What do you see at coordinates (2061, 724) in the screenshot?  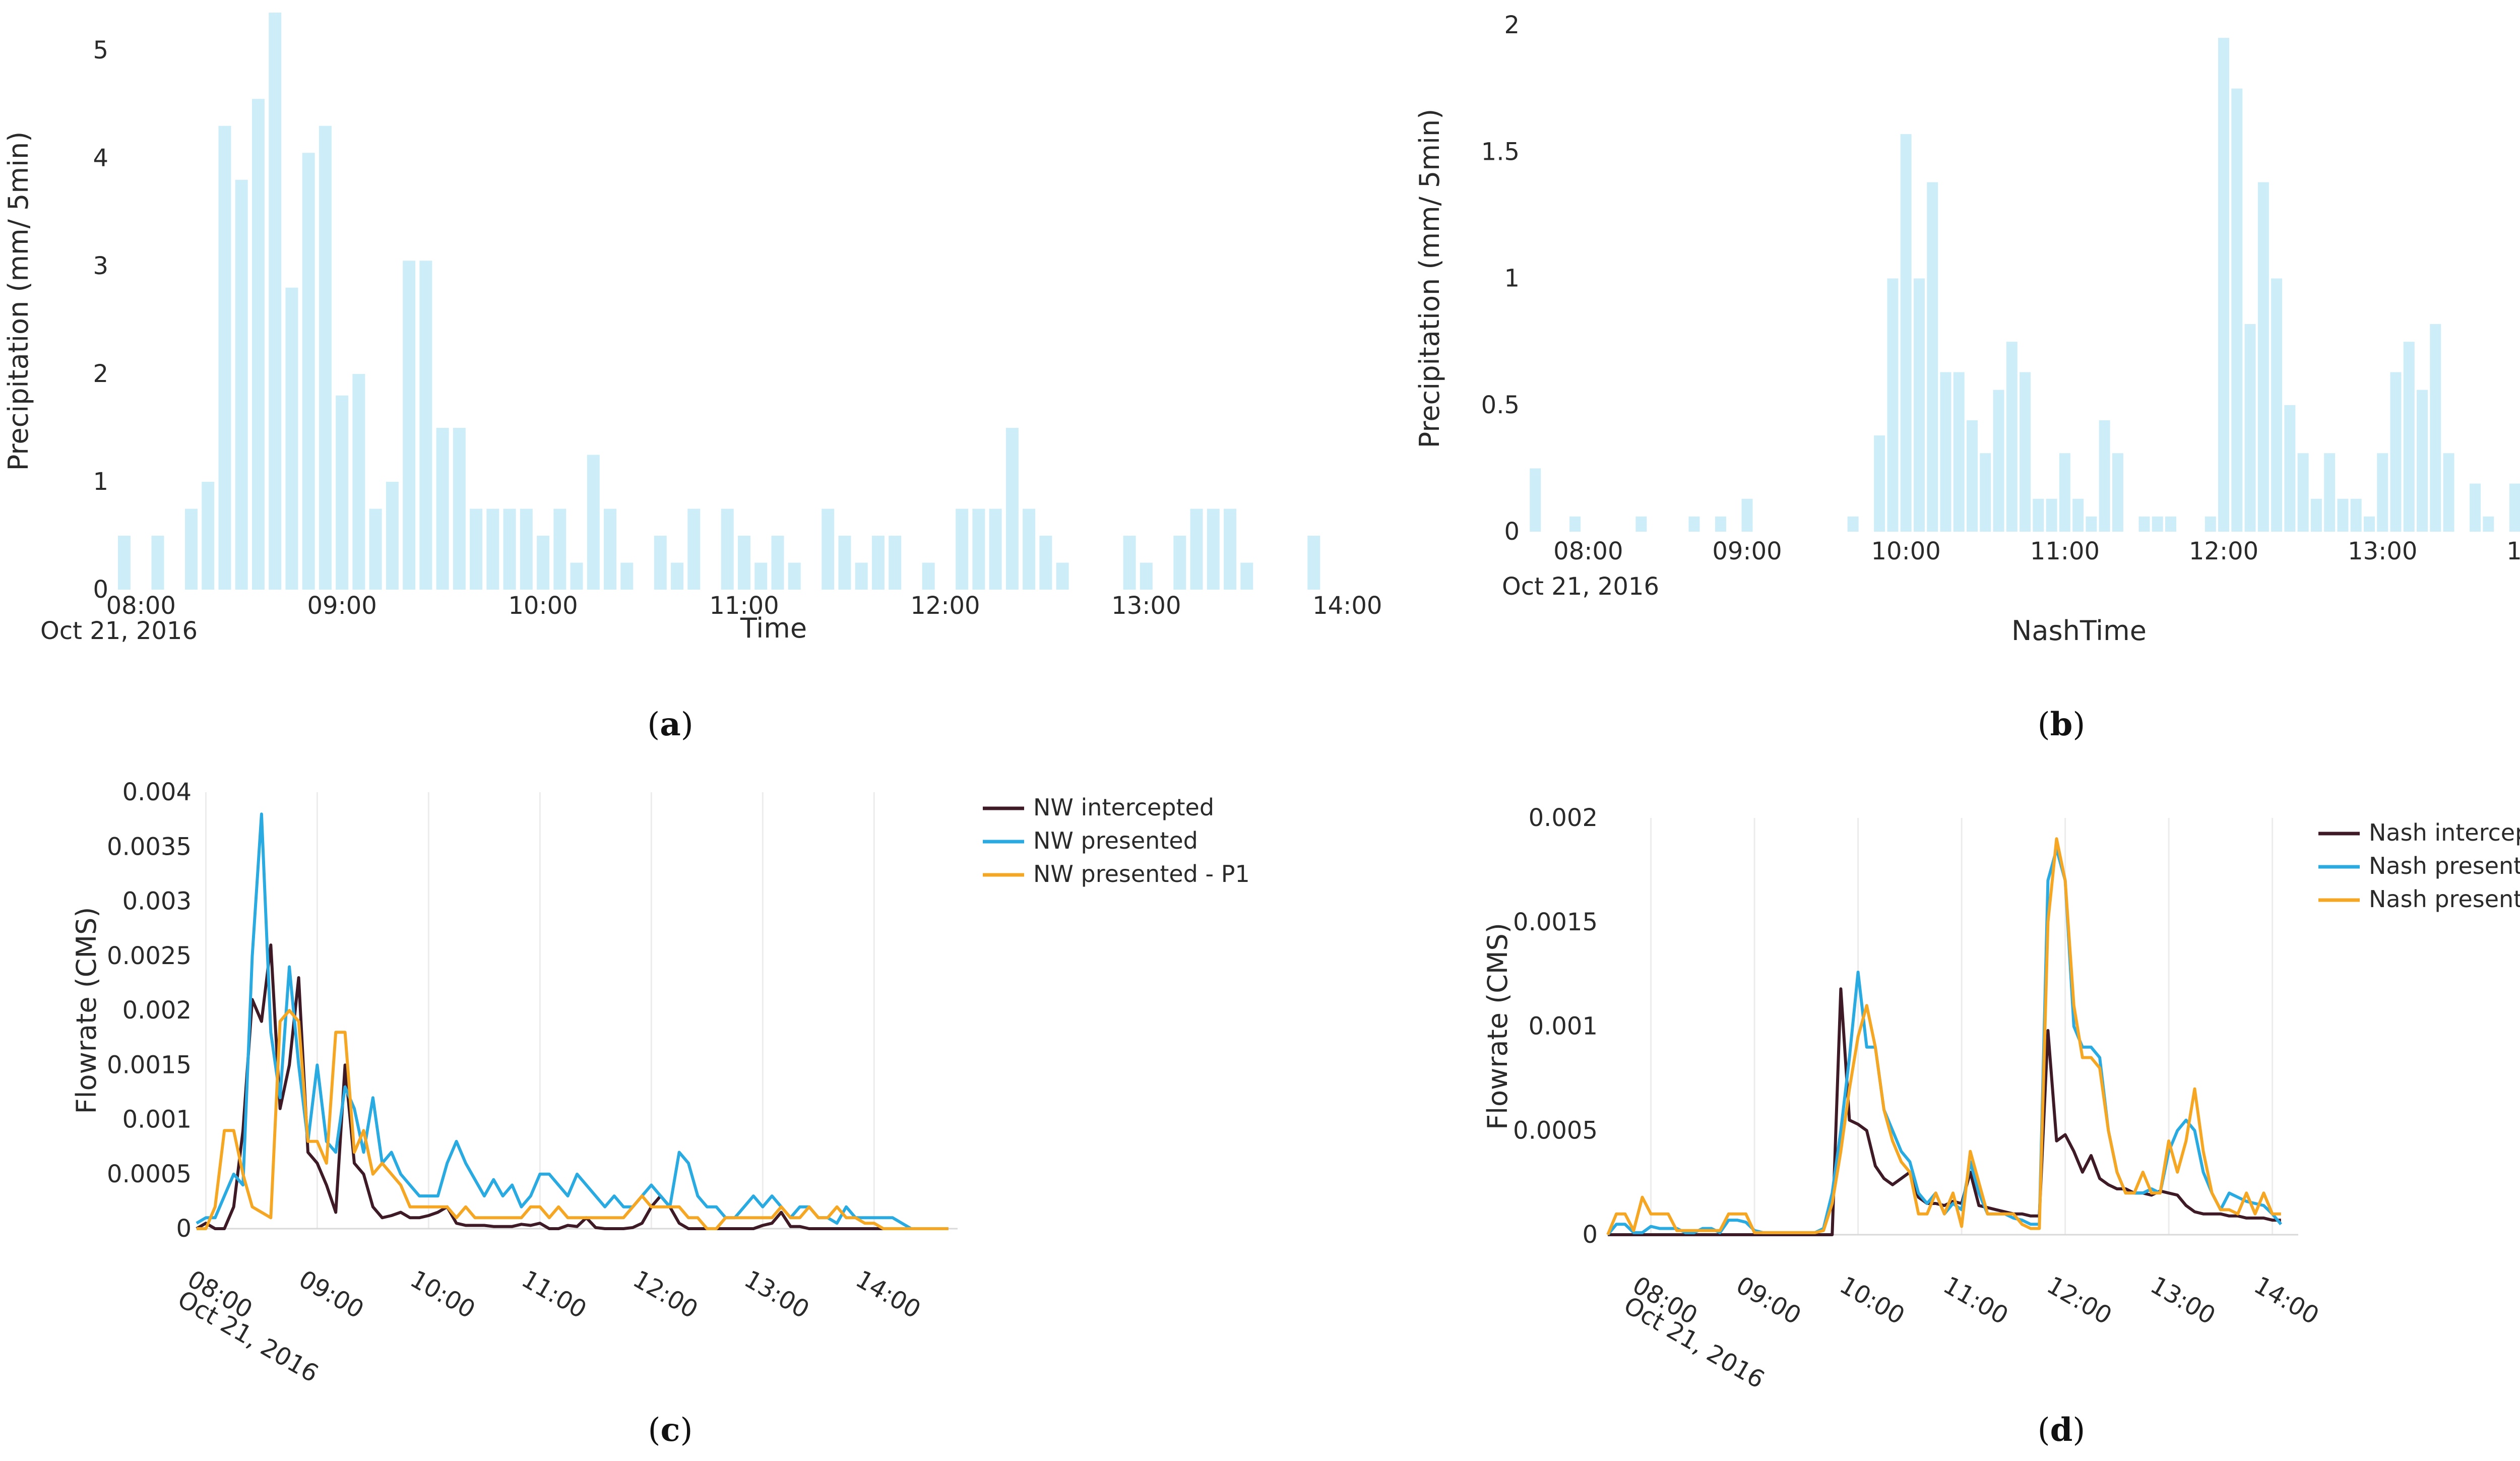 I see `caption-b: (b)` at bounding box center [2061, 724].